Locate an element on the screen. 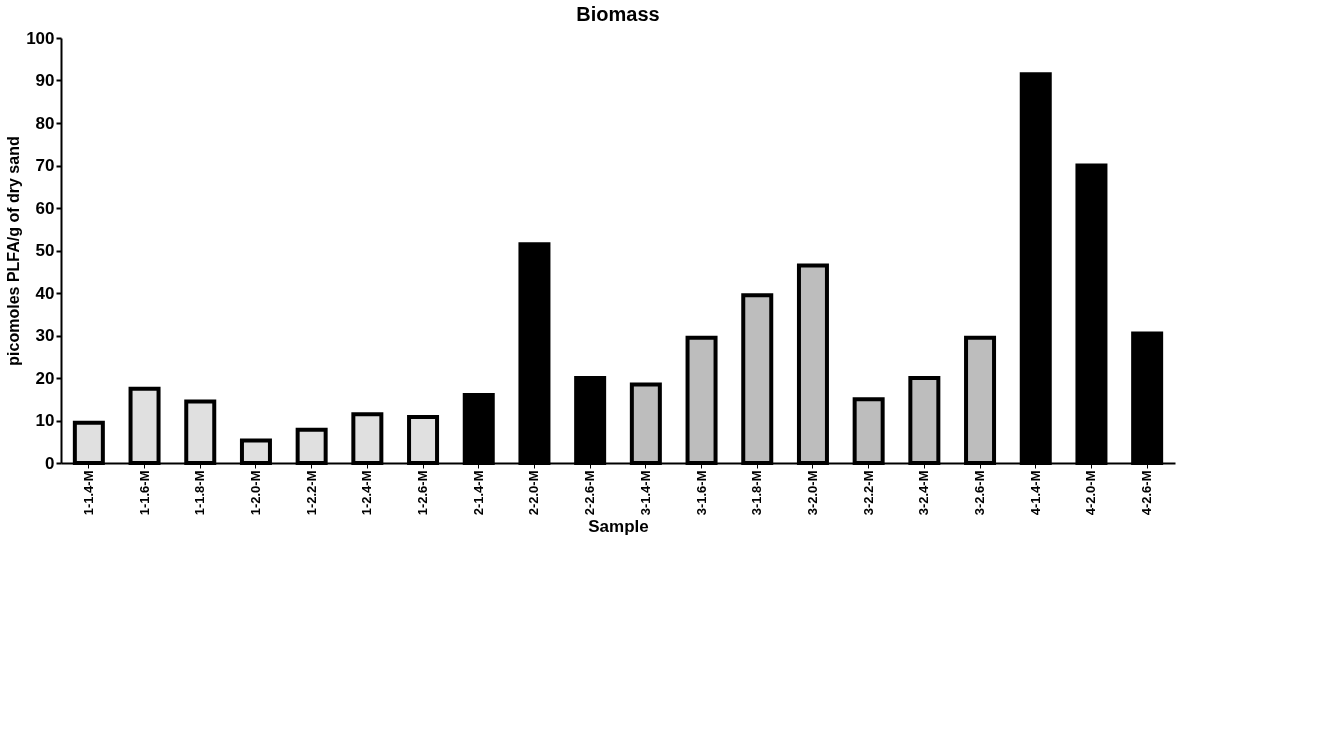 The width and height of the screenshot is (1336, 752). x-tick-label: 4-1.4-M is located at coordinates (1035, 493).